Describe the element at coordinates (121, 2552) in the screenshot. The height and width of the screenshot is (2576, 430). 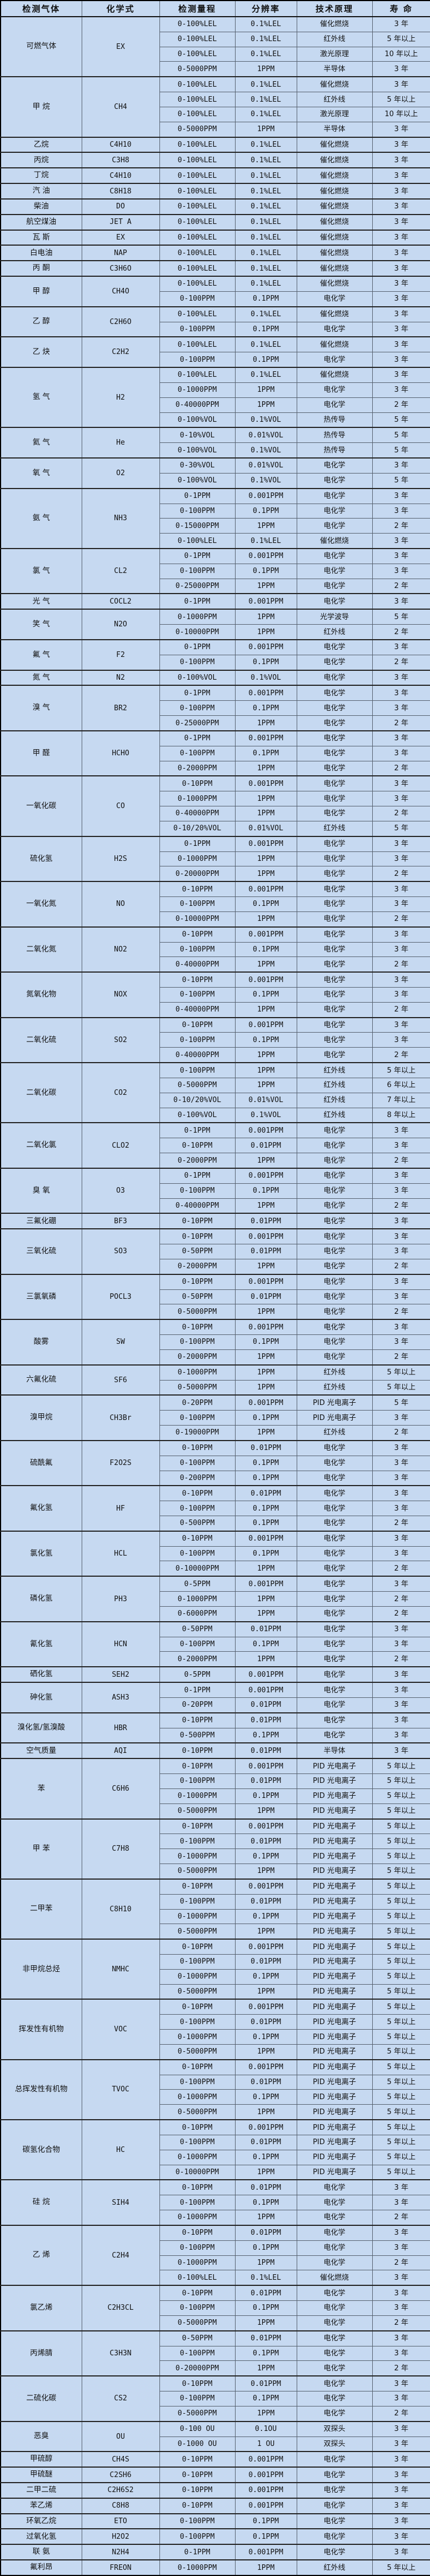
I see `formula-cell: N2H4` at that location.